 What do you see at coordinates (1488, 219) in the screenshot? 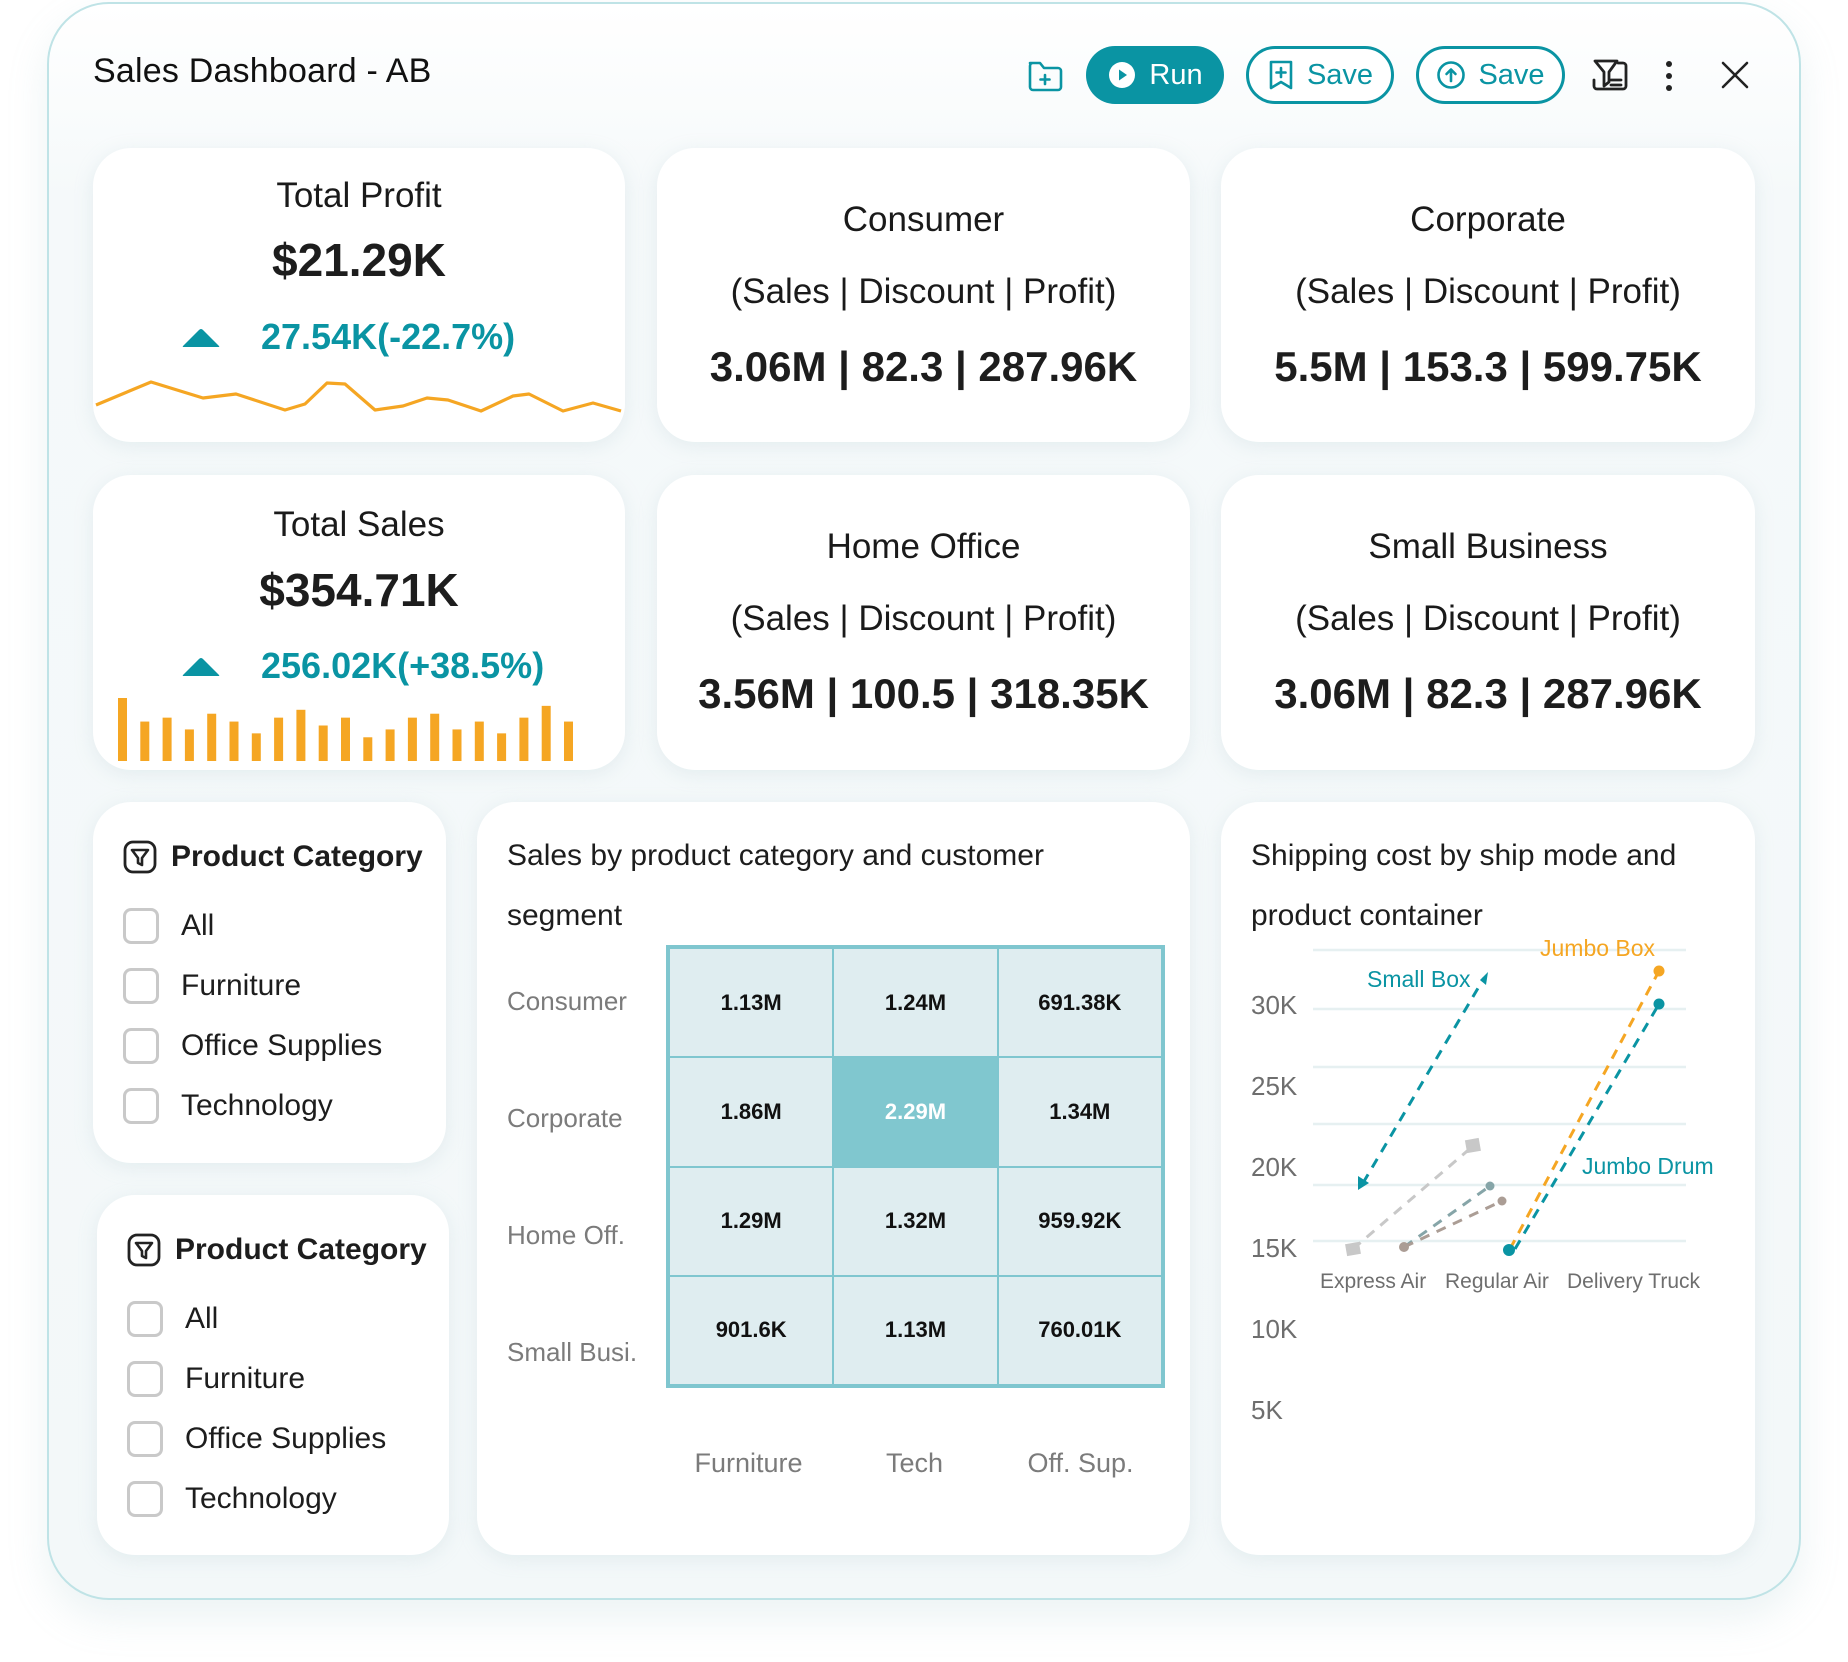
I see `segment-name: Corporate` at bounding box center [1488, 219].